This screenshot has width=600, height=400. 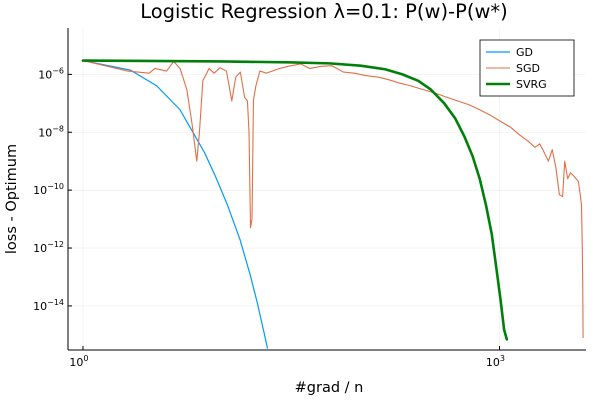 What do you see at coordinates (531, 84) in the screenshot?
I see `legend-label-svrg: SVRG` at bounding box center [531, 84].